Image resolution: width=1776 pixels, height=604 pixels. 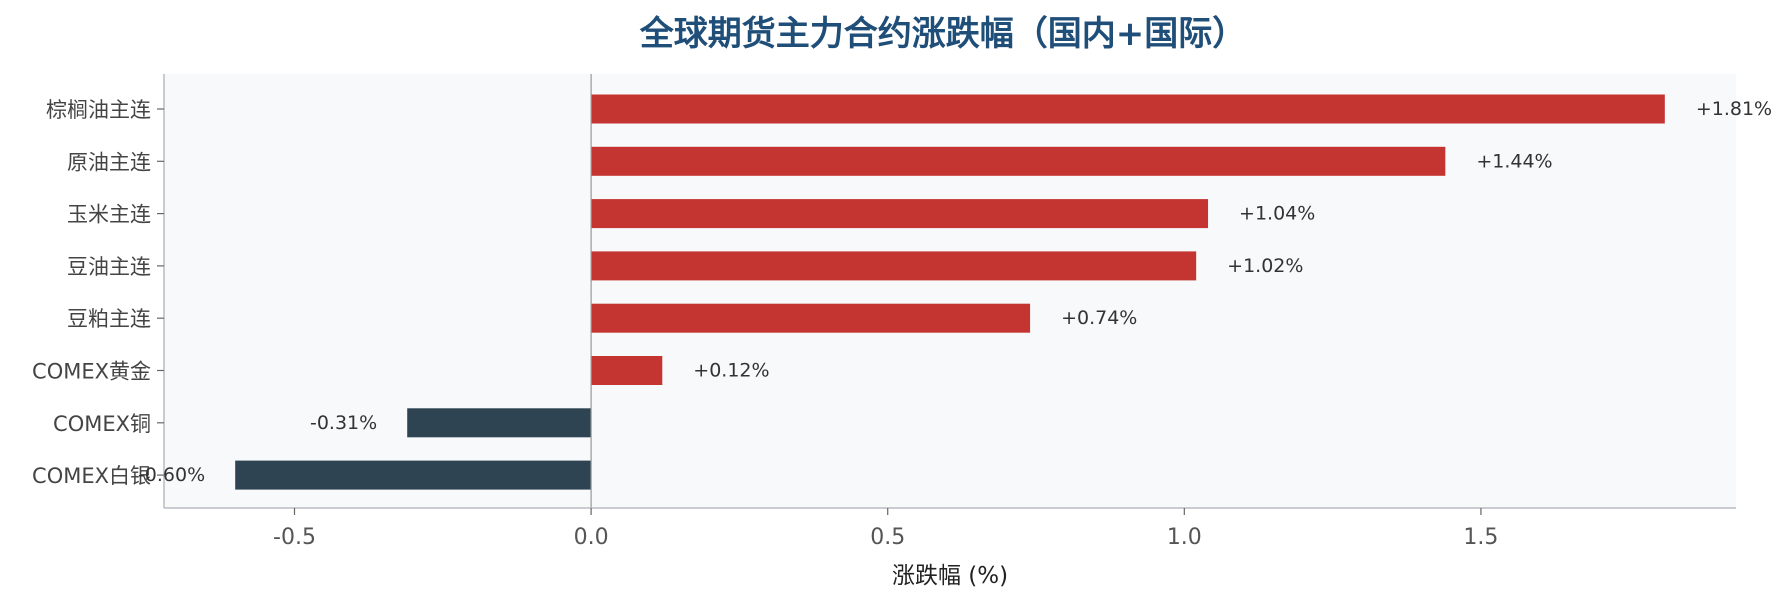 What do you see at coordinates (887, 537) in the screenshot?
I see `x-tick-label: 0.5` at bounding box center [887, 537].